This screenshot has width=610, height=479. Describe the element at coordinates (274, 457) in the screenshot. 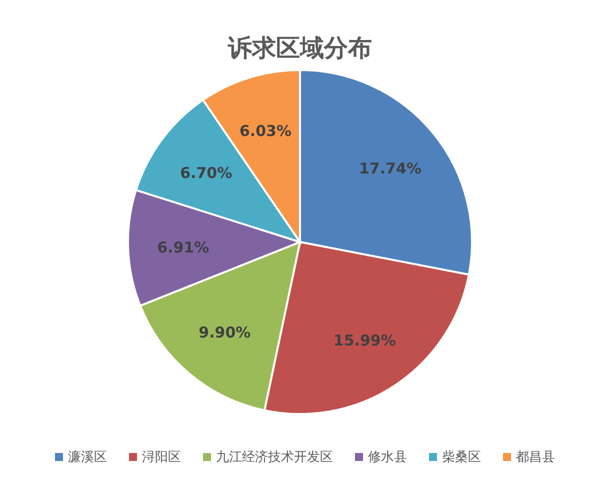

I see `legend-label: 九江经济技术开发区` at that location.